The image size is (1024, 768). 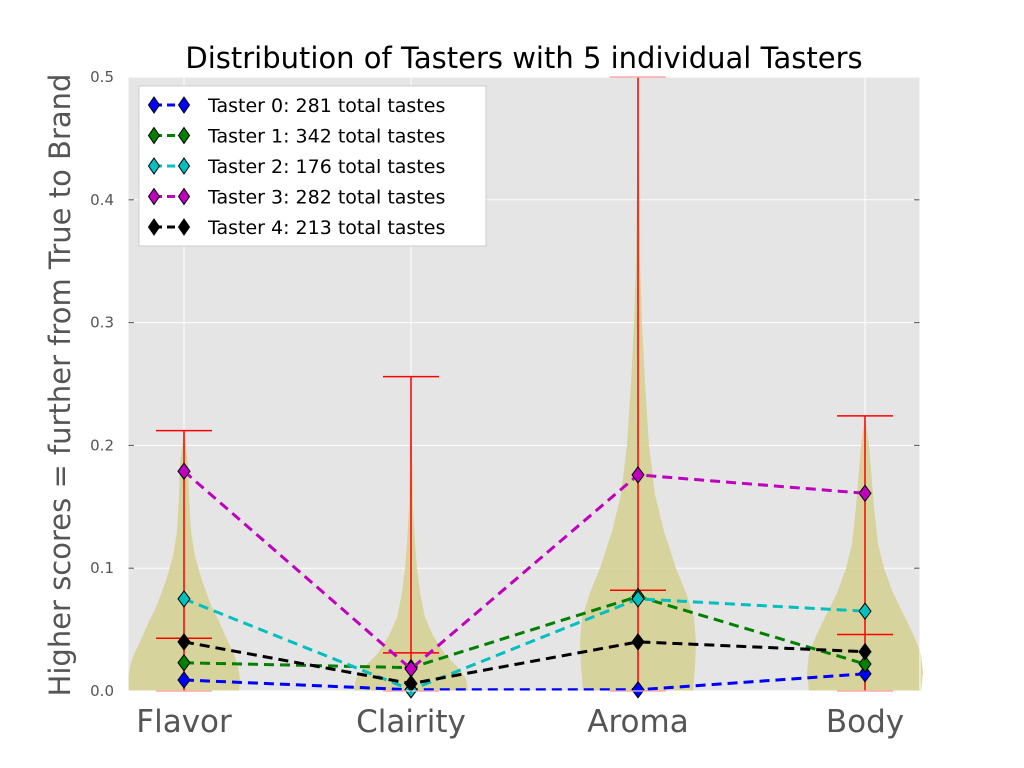 What do you see at coordinates (637, 722) in the screenshot?
I see `x-tick-label: Aroma` at bounding box center [637, 722].